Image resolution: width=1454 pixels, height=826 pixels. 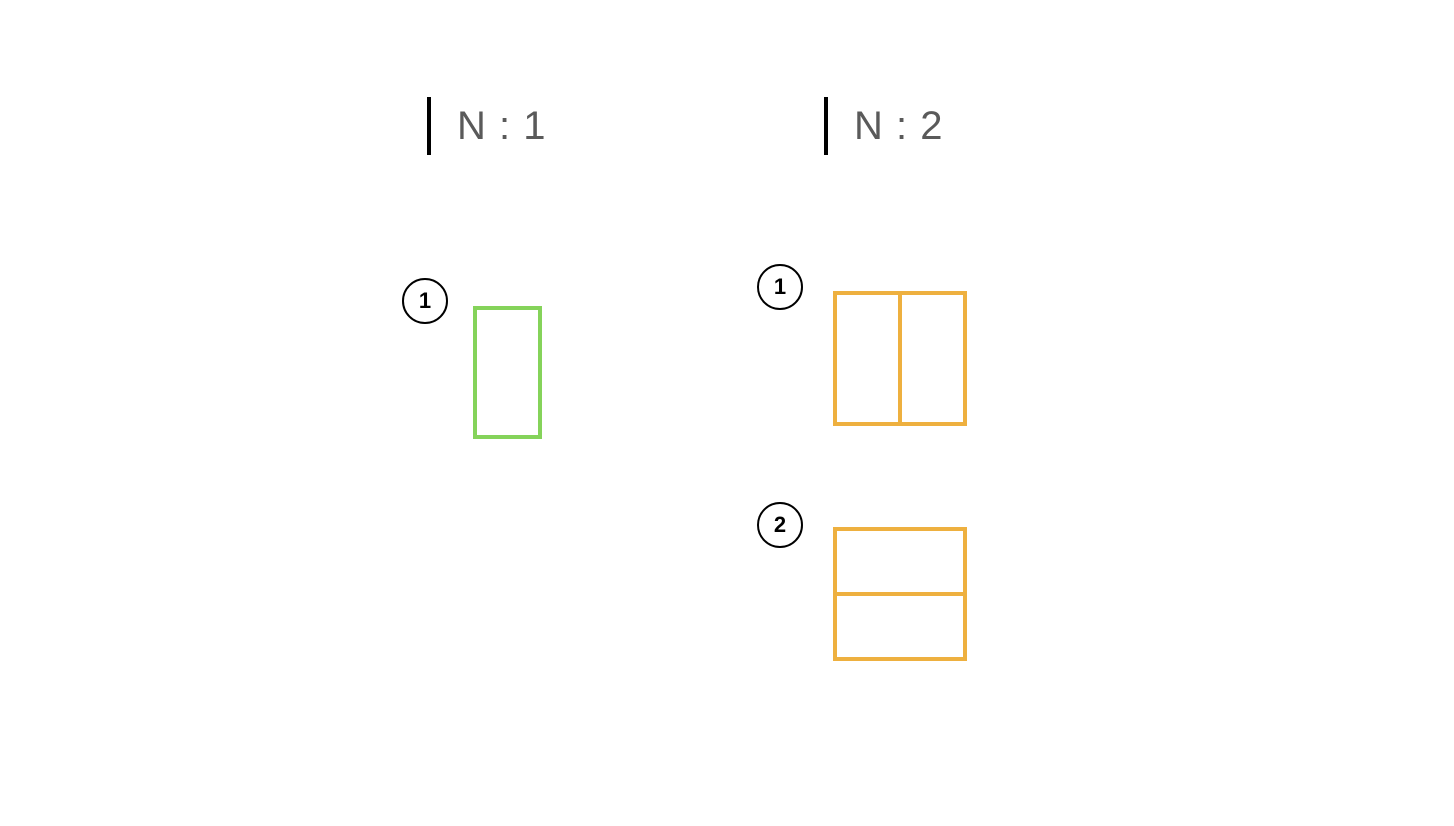 I want to click on layout-n2-2-horizontal-split, so click(x=900, y=594).